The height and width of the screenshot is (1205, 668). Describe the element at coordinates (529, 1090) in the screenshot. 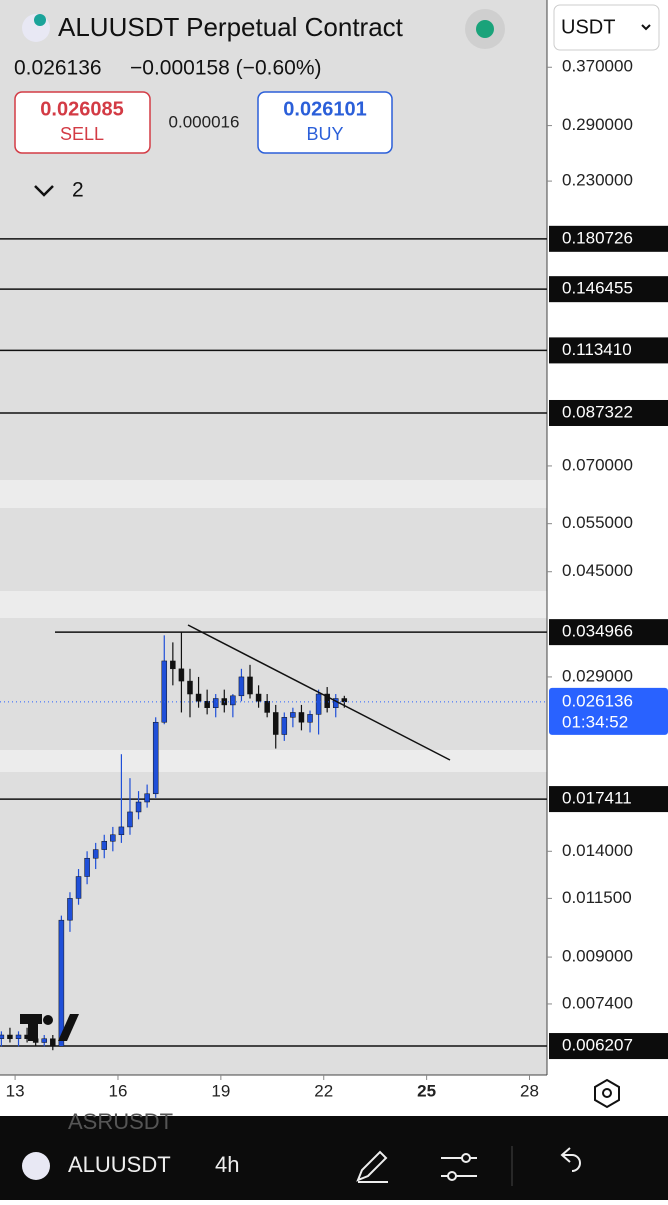

I see `x-tick-label: 28` at that location.